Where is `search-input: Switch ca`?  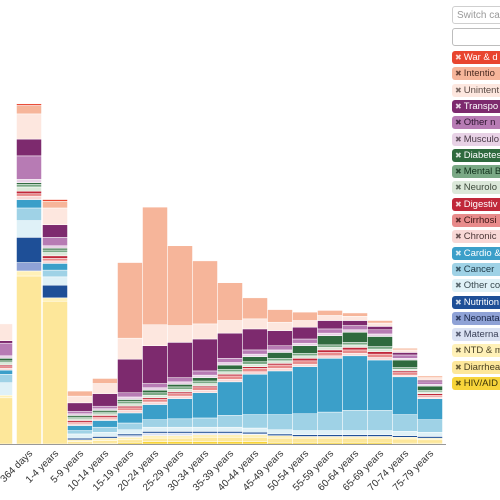
search-input: Switch ca is located at coordinates (476, 15).